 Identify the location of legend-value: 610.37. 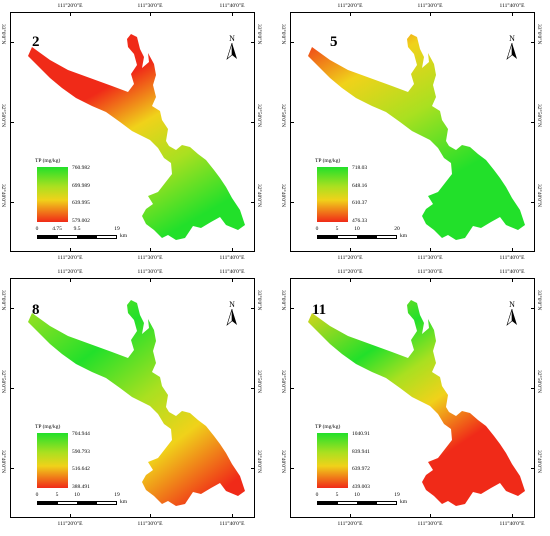
(360, 203).